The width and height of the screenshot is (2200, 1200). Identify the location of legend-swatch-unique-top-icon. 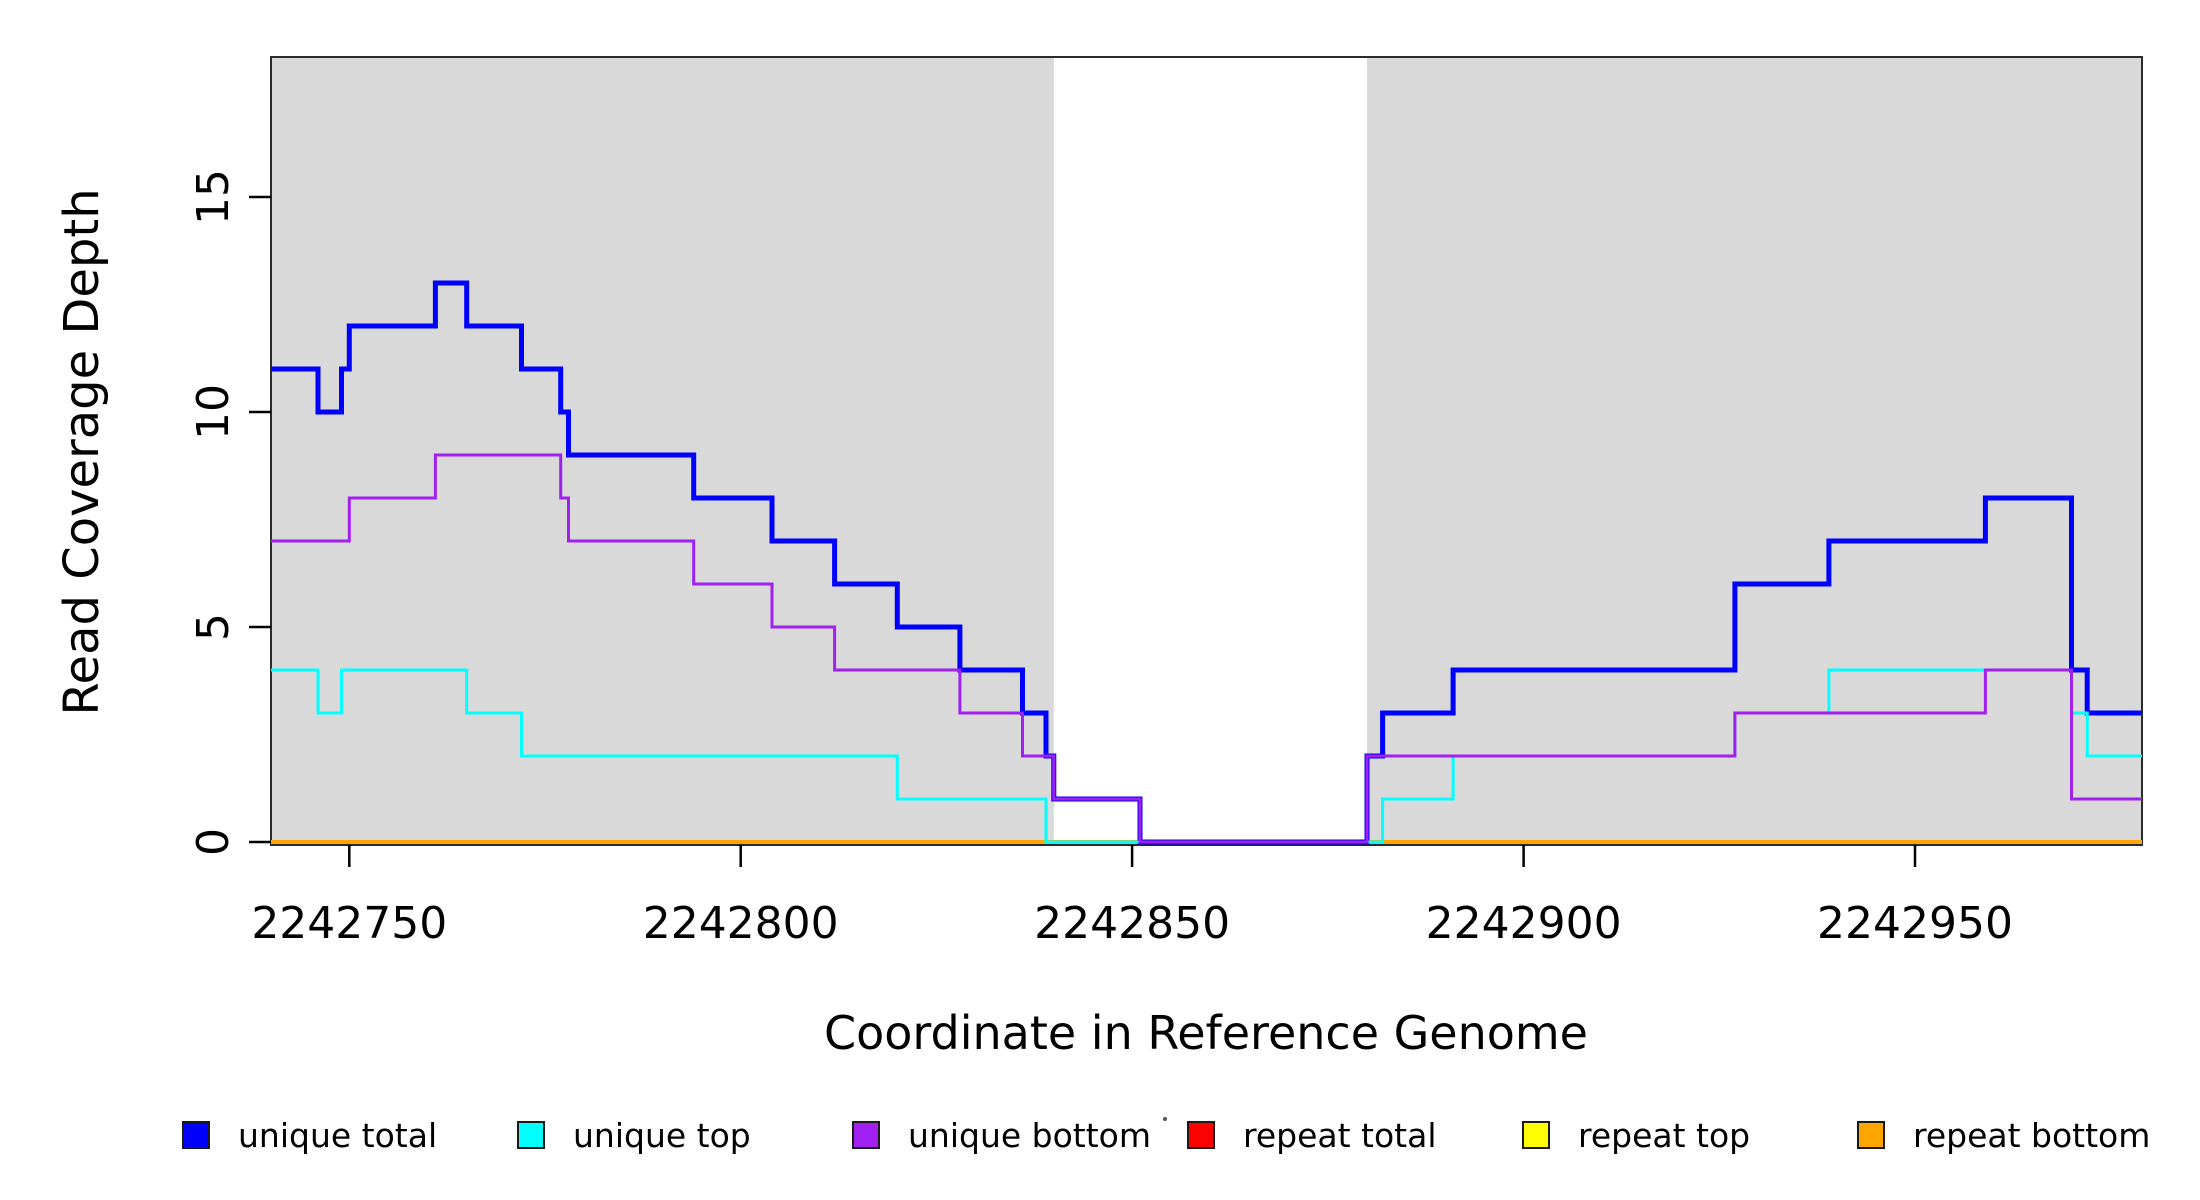
(531, 1135).